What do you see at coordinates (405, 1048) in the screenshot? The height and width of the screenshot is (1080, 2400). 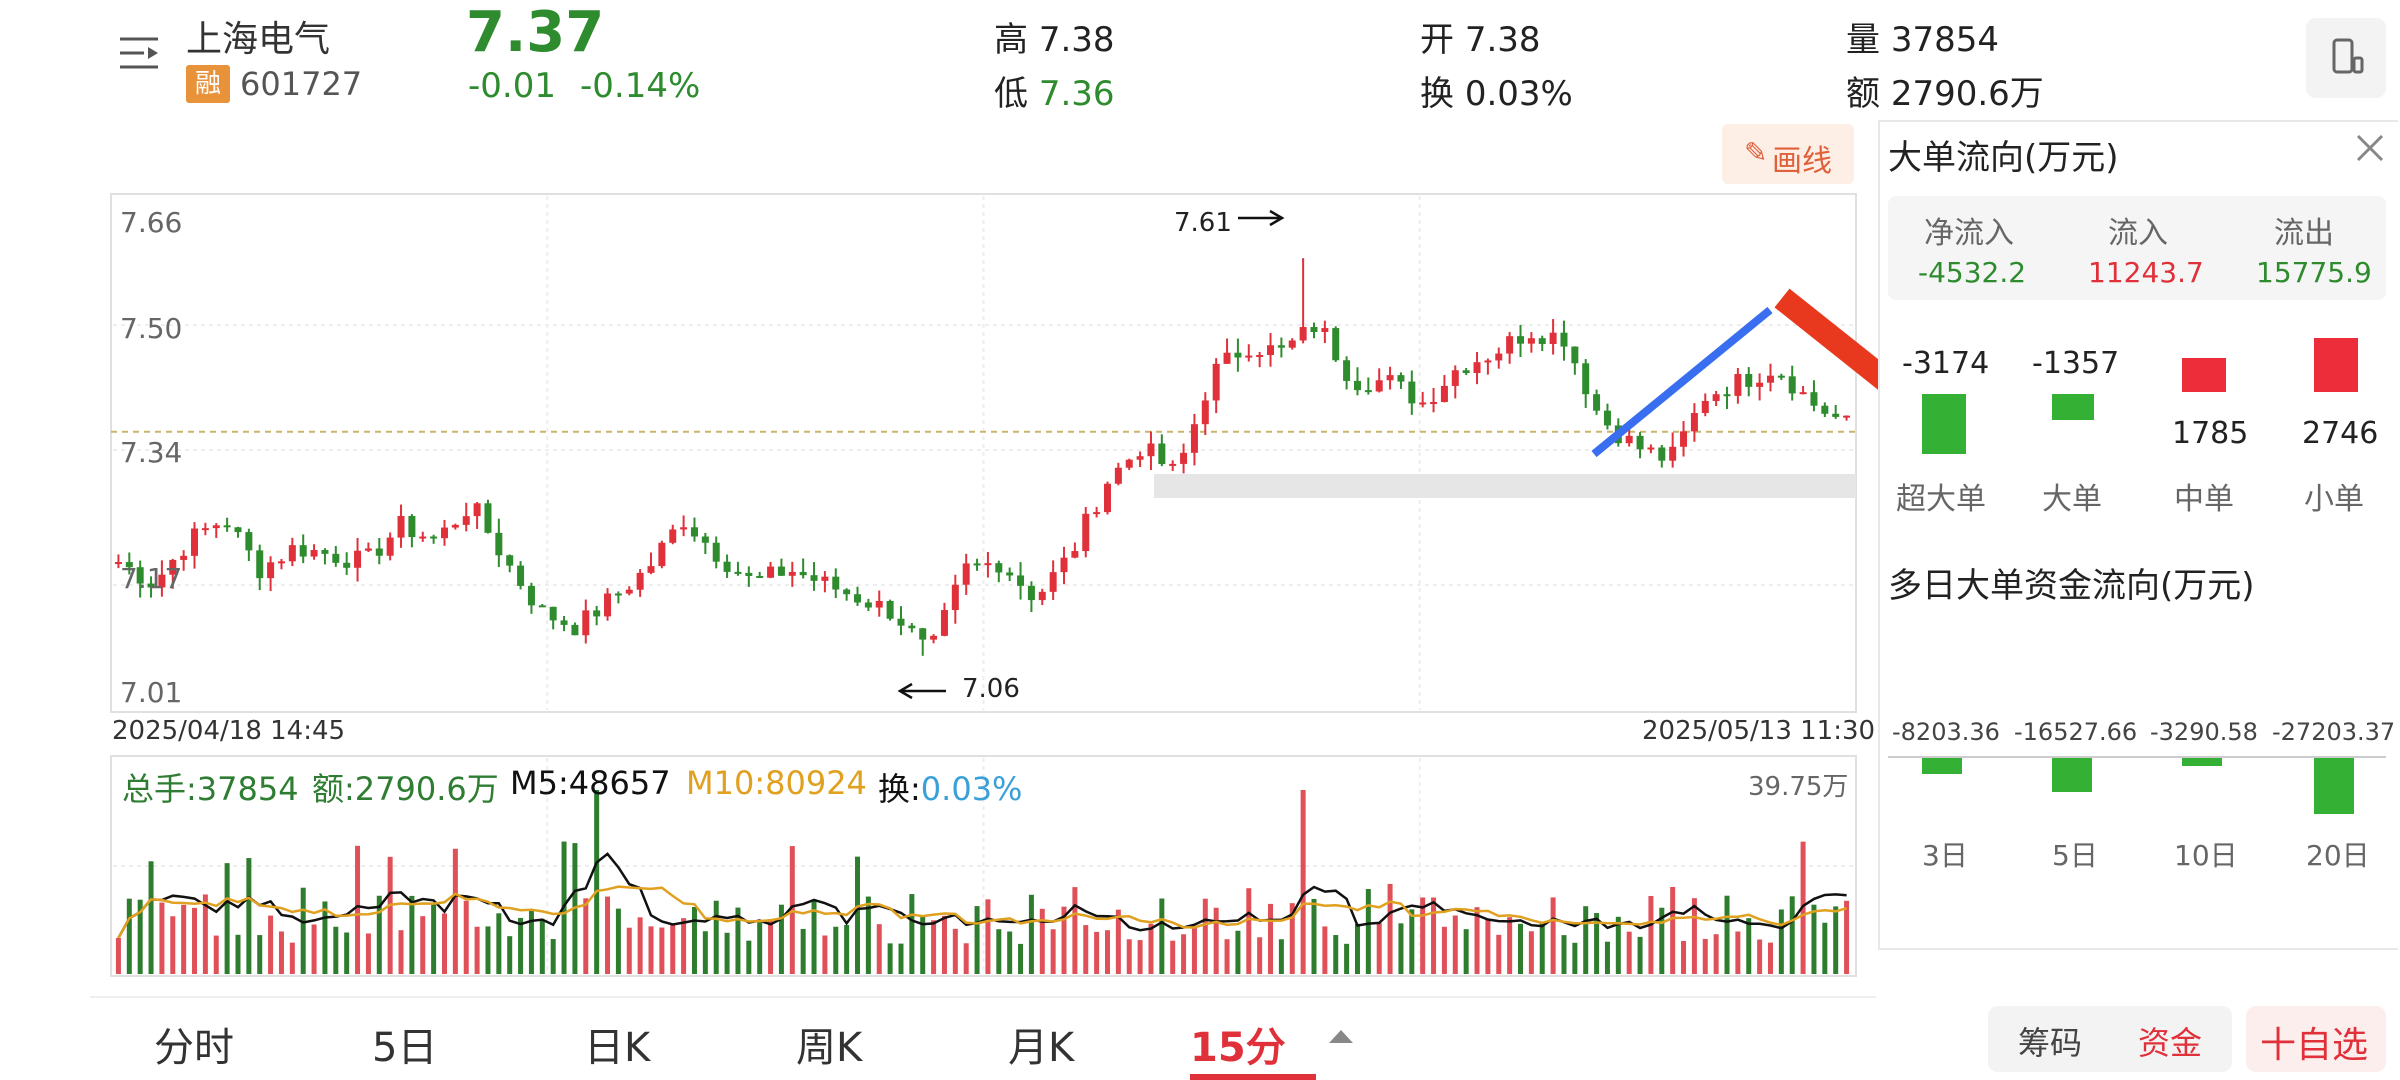 I see `tab-5day: 5日` at bounding box center [405, 1048].